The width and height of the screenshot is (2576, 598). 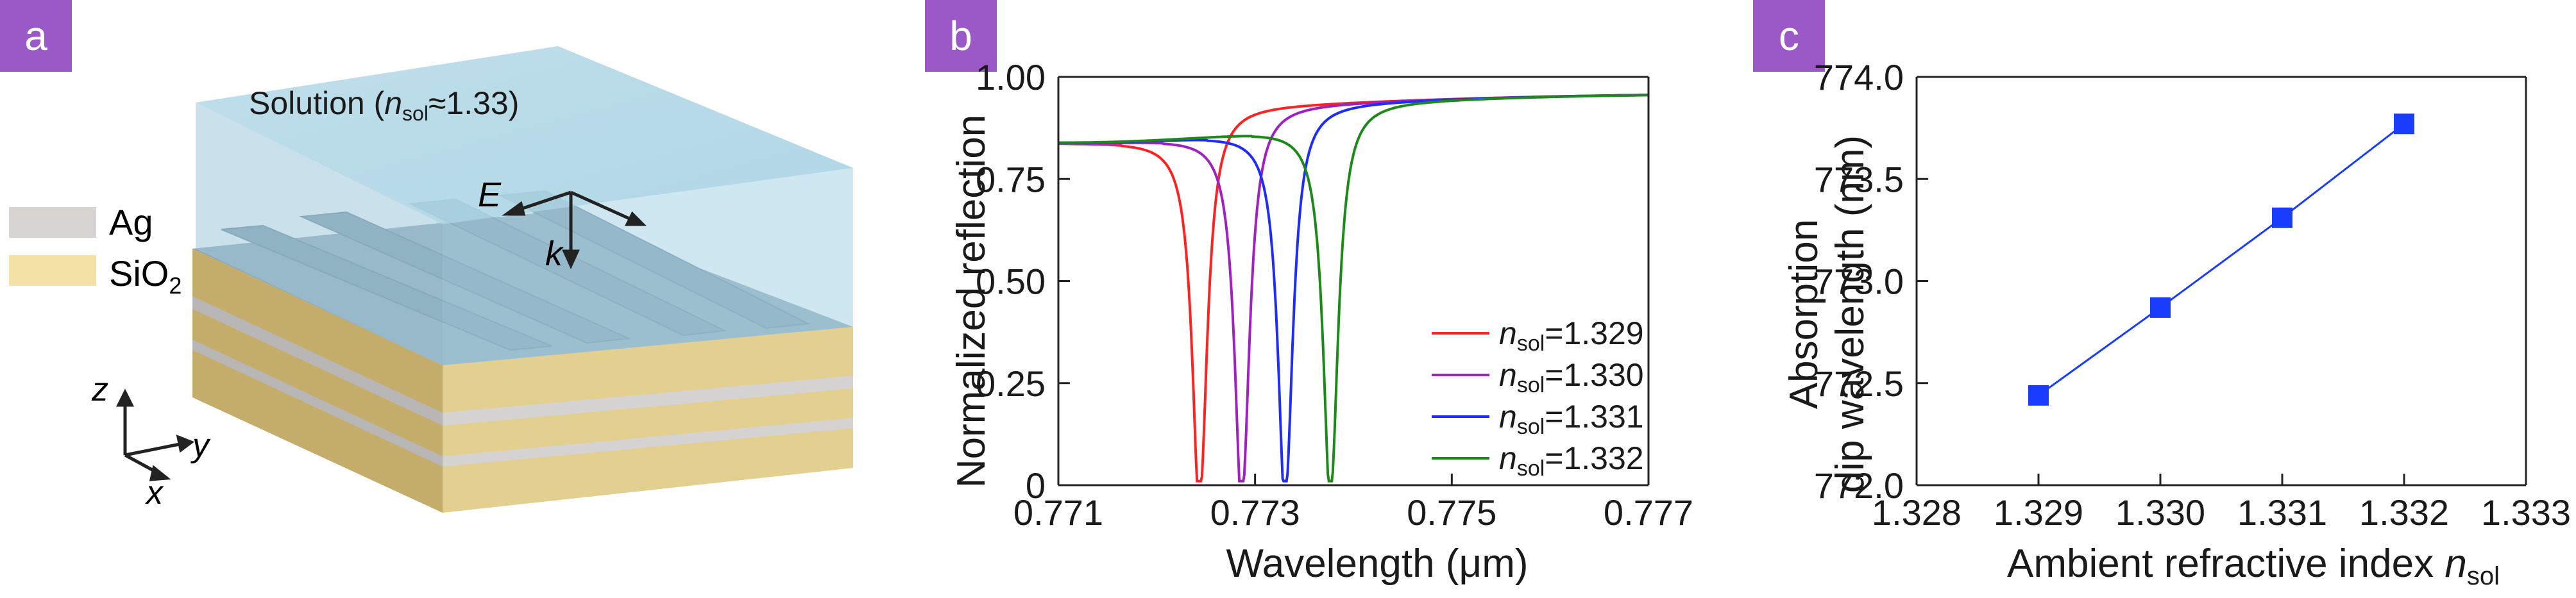 What do you see at coordinates (554, 254) in the screenshot?
I see `field-k-label: k` at bounding box center [554, 254].